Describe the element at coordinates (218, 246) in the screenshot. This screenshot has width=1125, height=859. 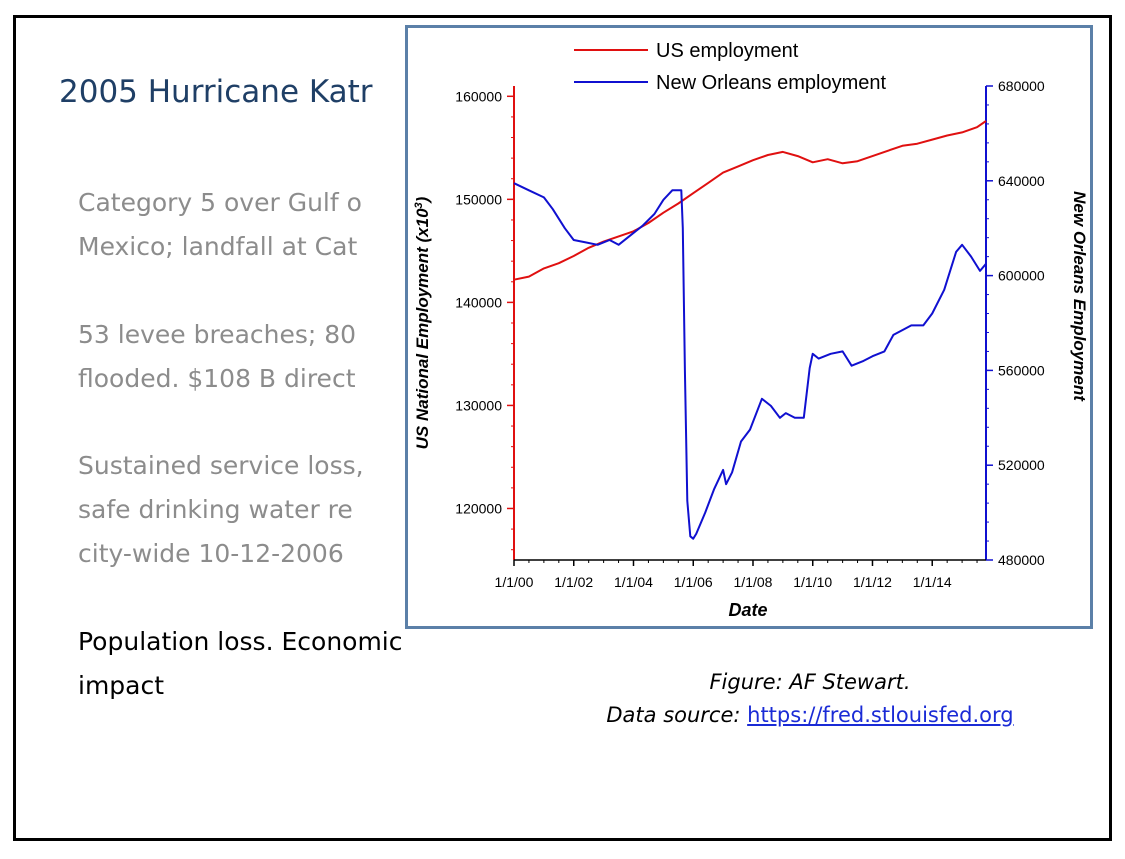
I see `bullet-1-line-2: Mexico; landfall at Cat` at that location.